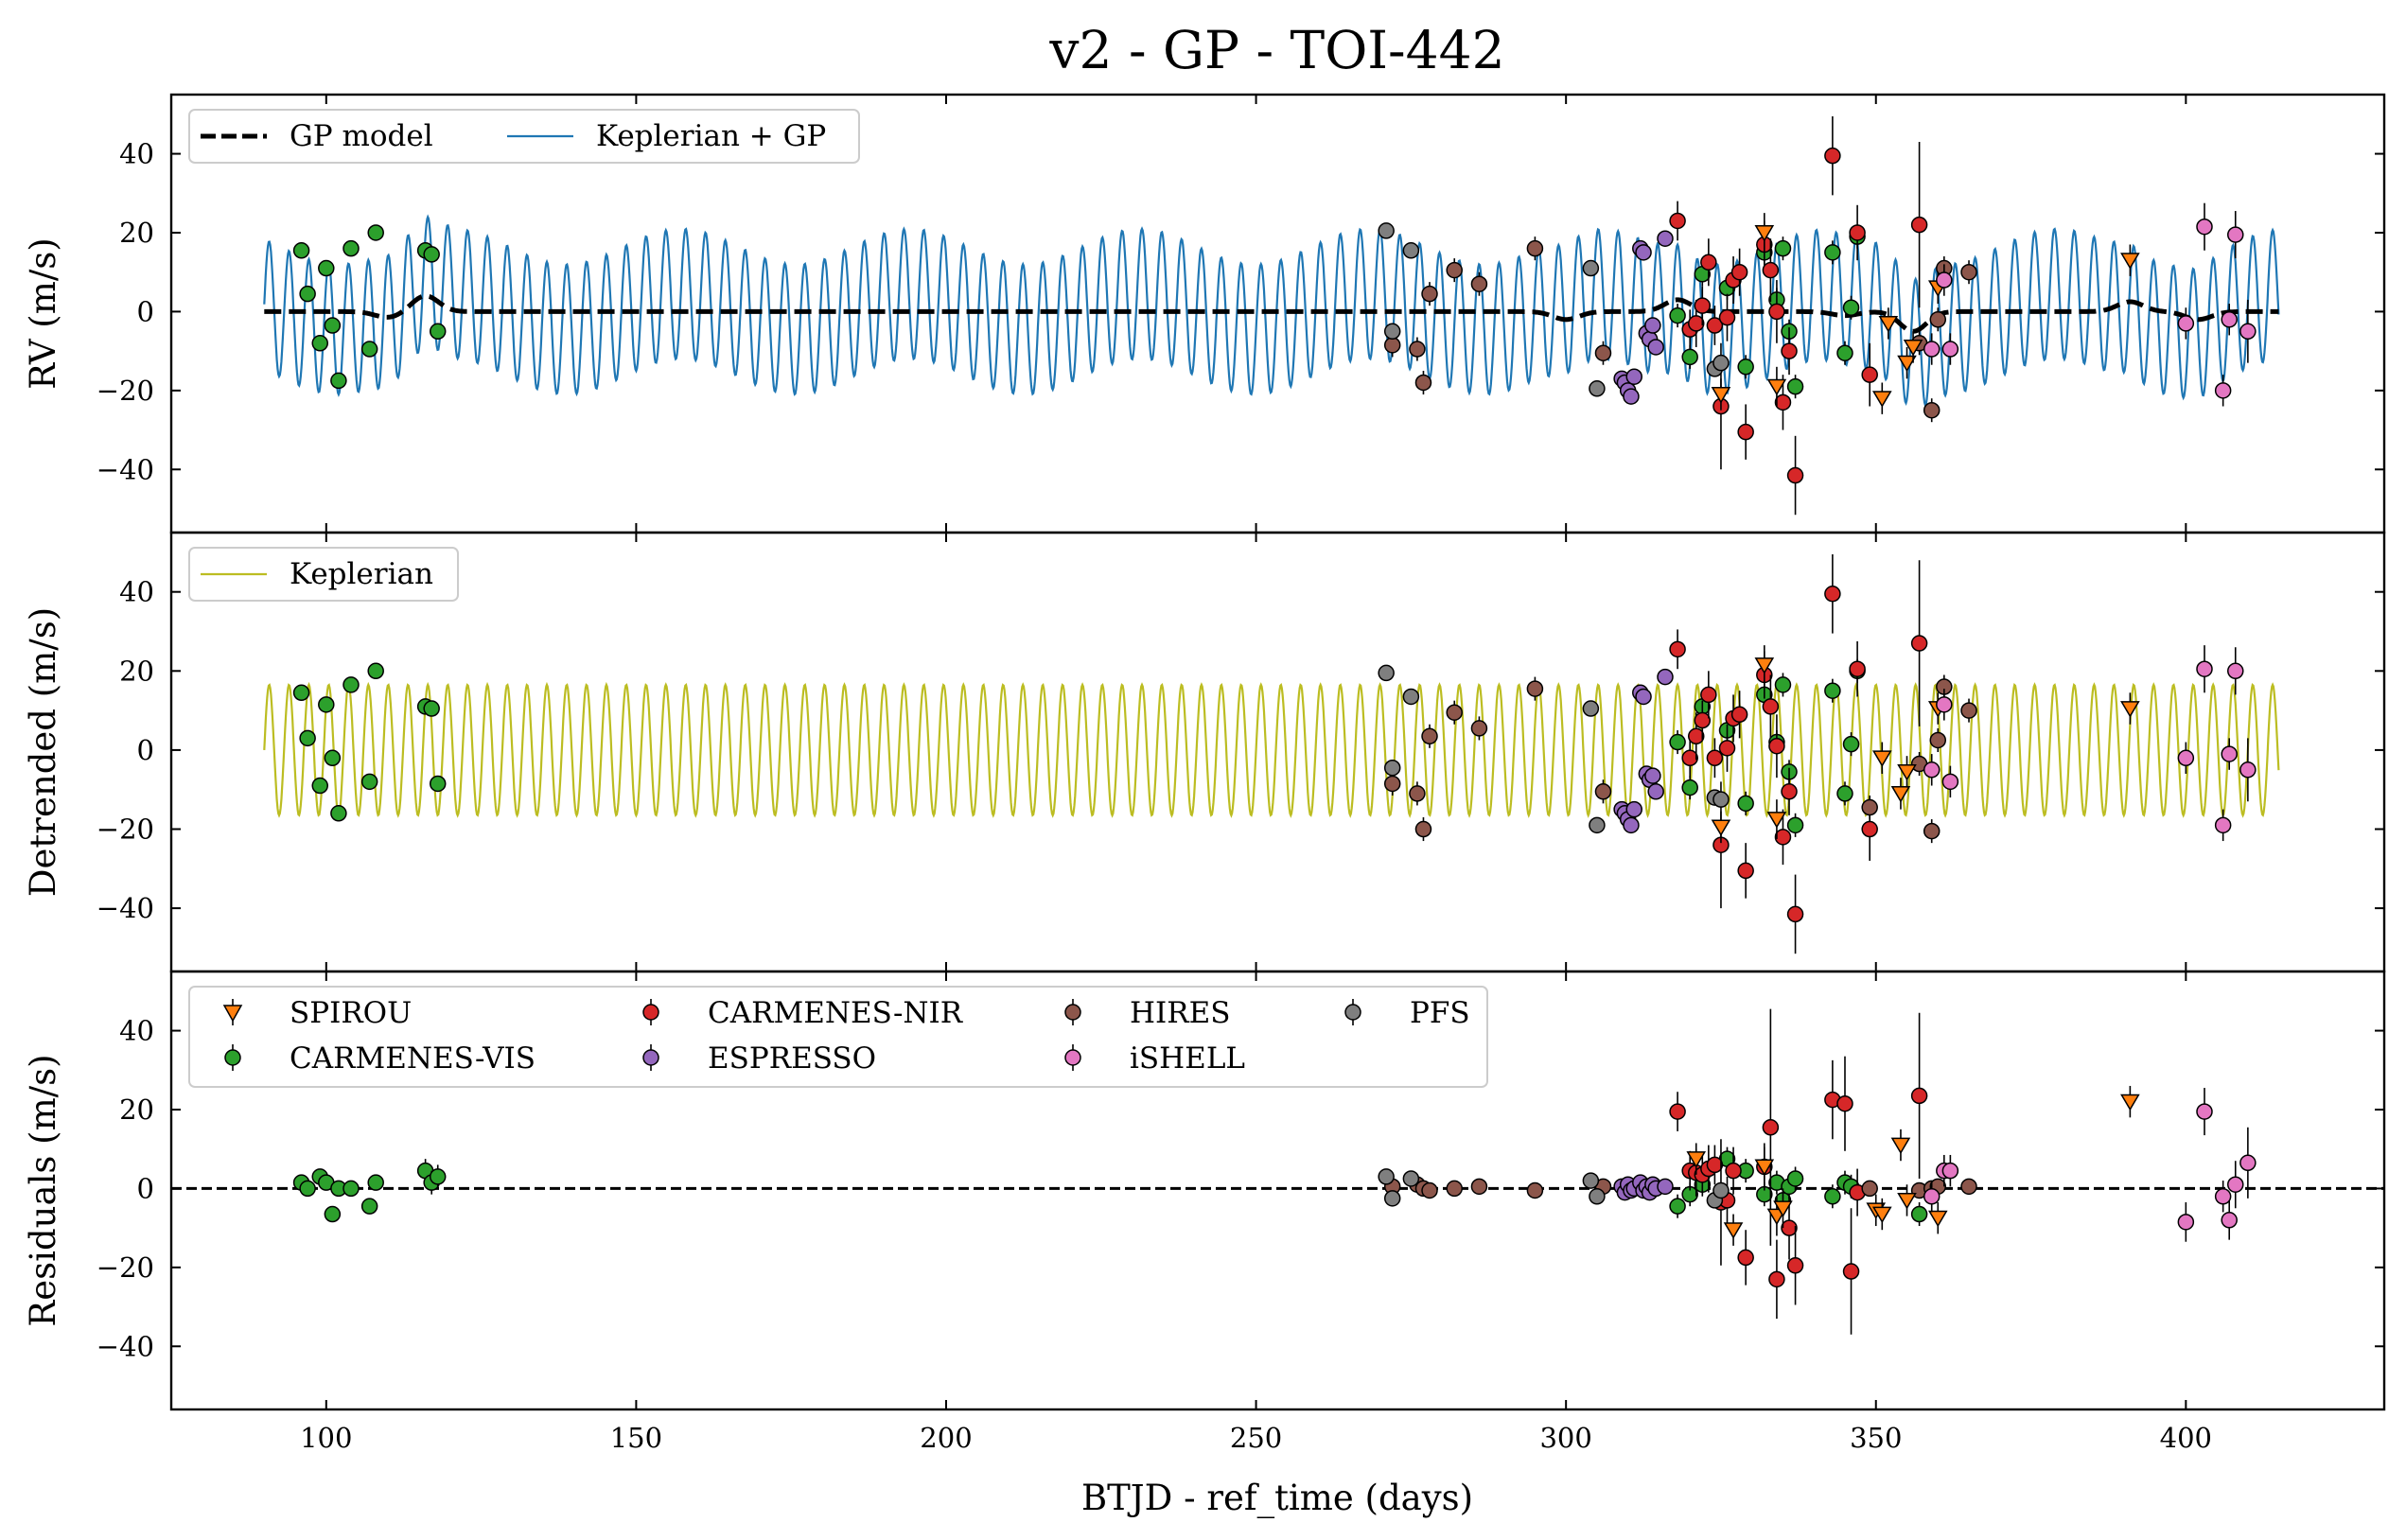 The height and width of the screenshot is (1540, 2406). I want to click on y-tick-label: −20, so click(125, 830).